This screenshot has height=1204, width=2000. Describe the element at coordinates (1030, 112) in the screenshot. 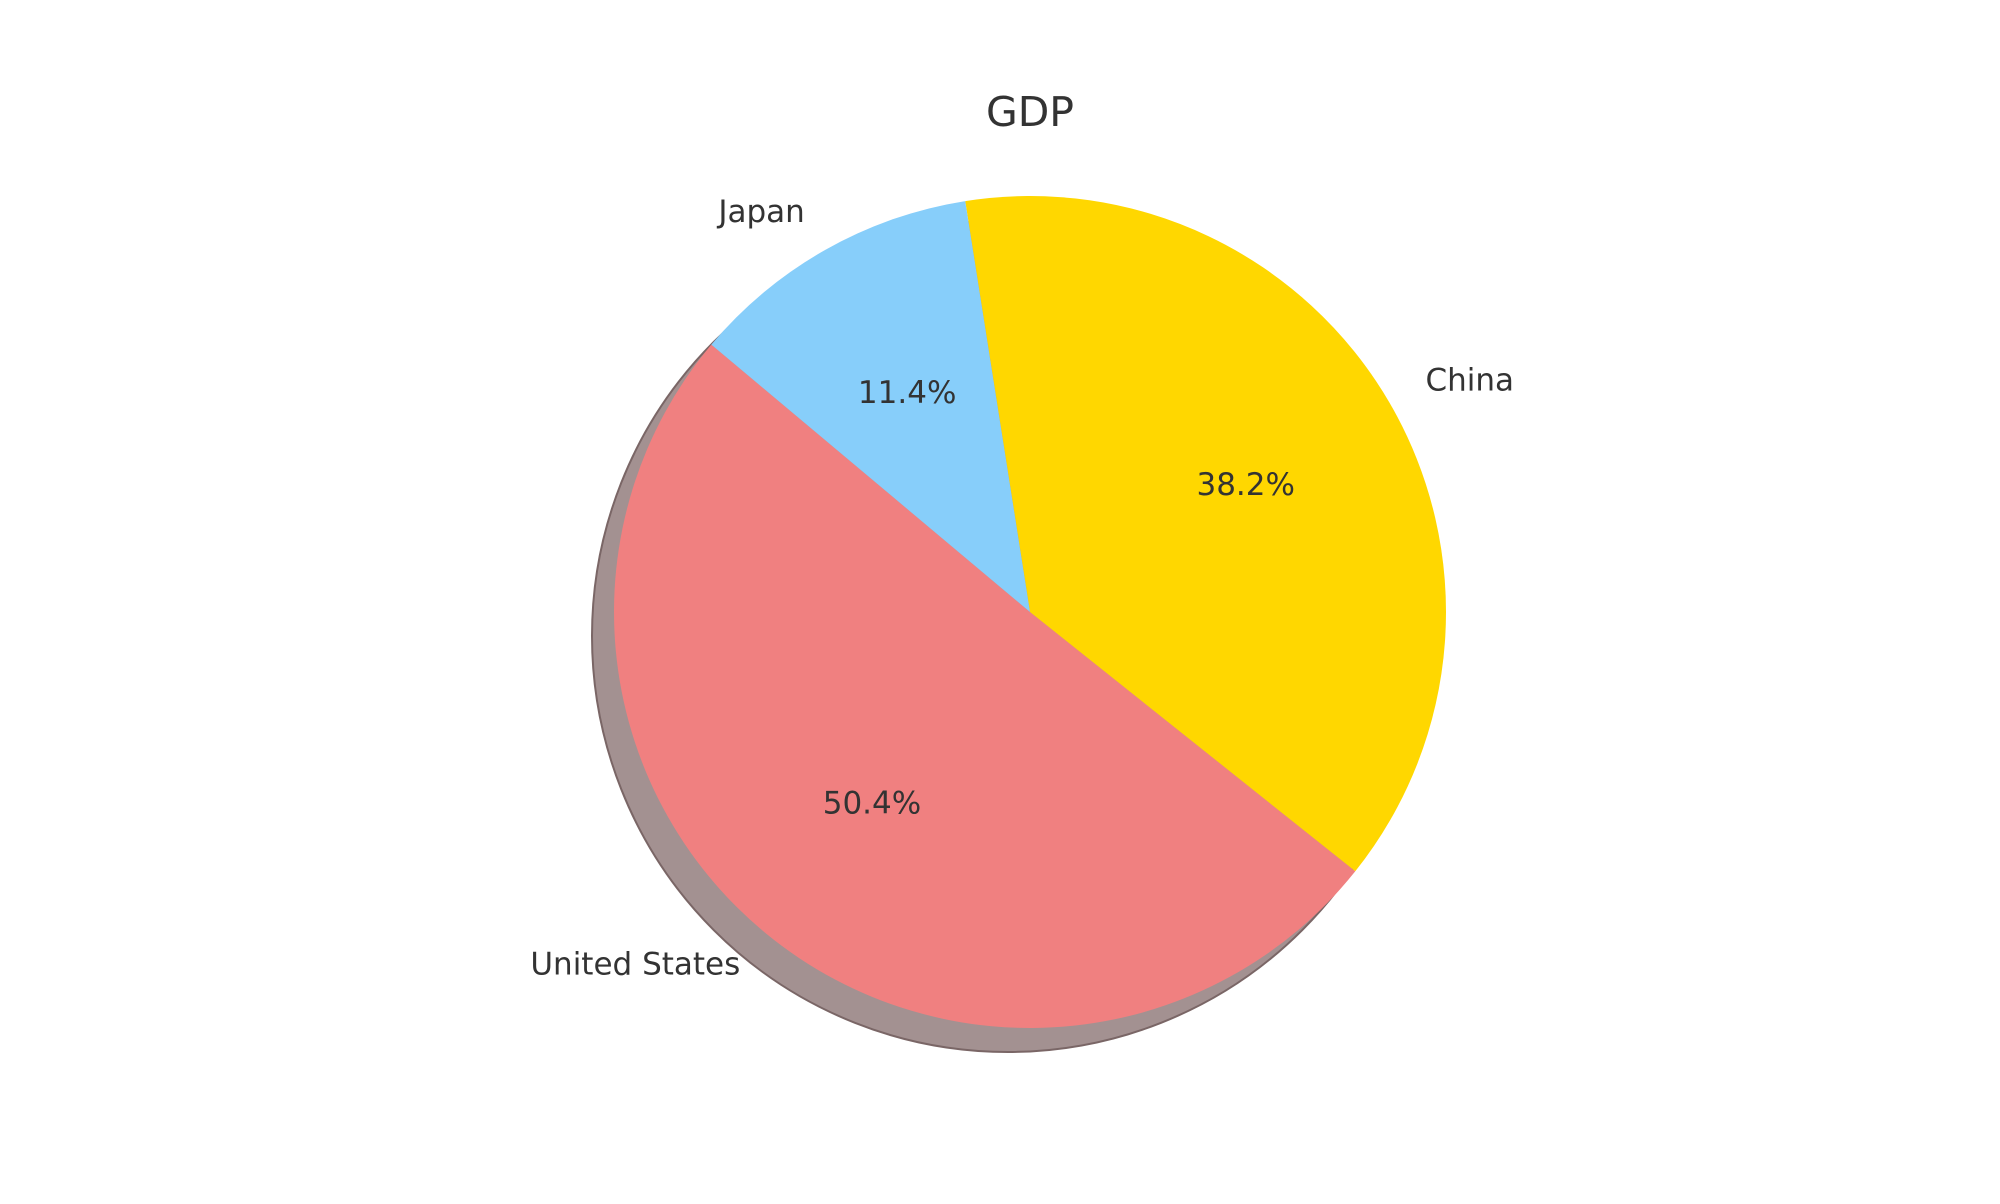

I see `chart-title: GDP` at that location.